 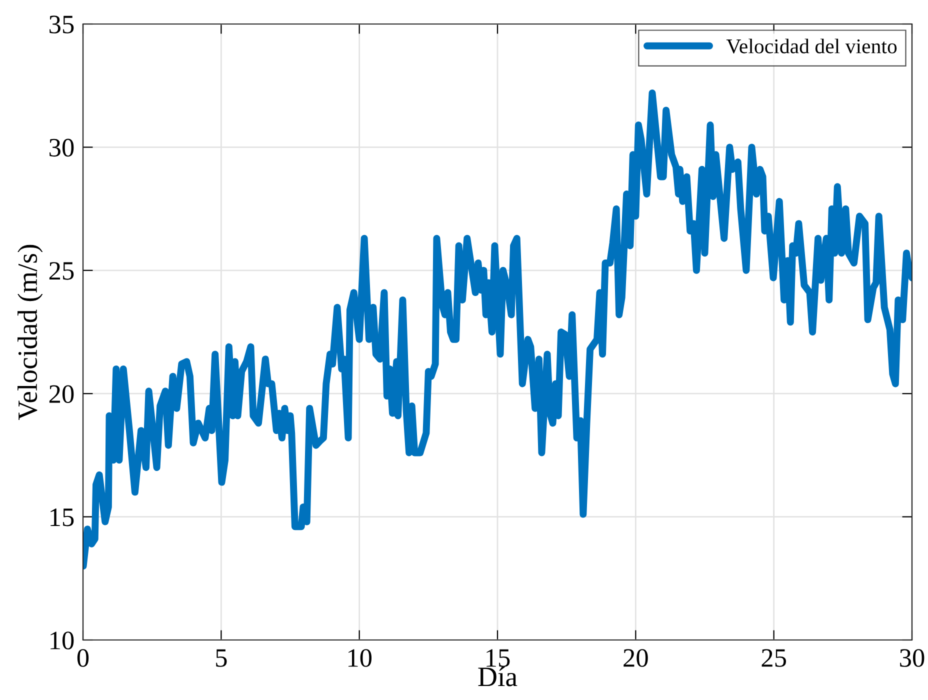 What do you see at coordinates (62, 147) in the screenshot?
I see `y-tick-label: 30` at bounding box center [62, 147].